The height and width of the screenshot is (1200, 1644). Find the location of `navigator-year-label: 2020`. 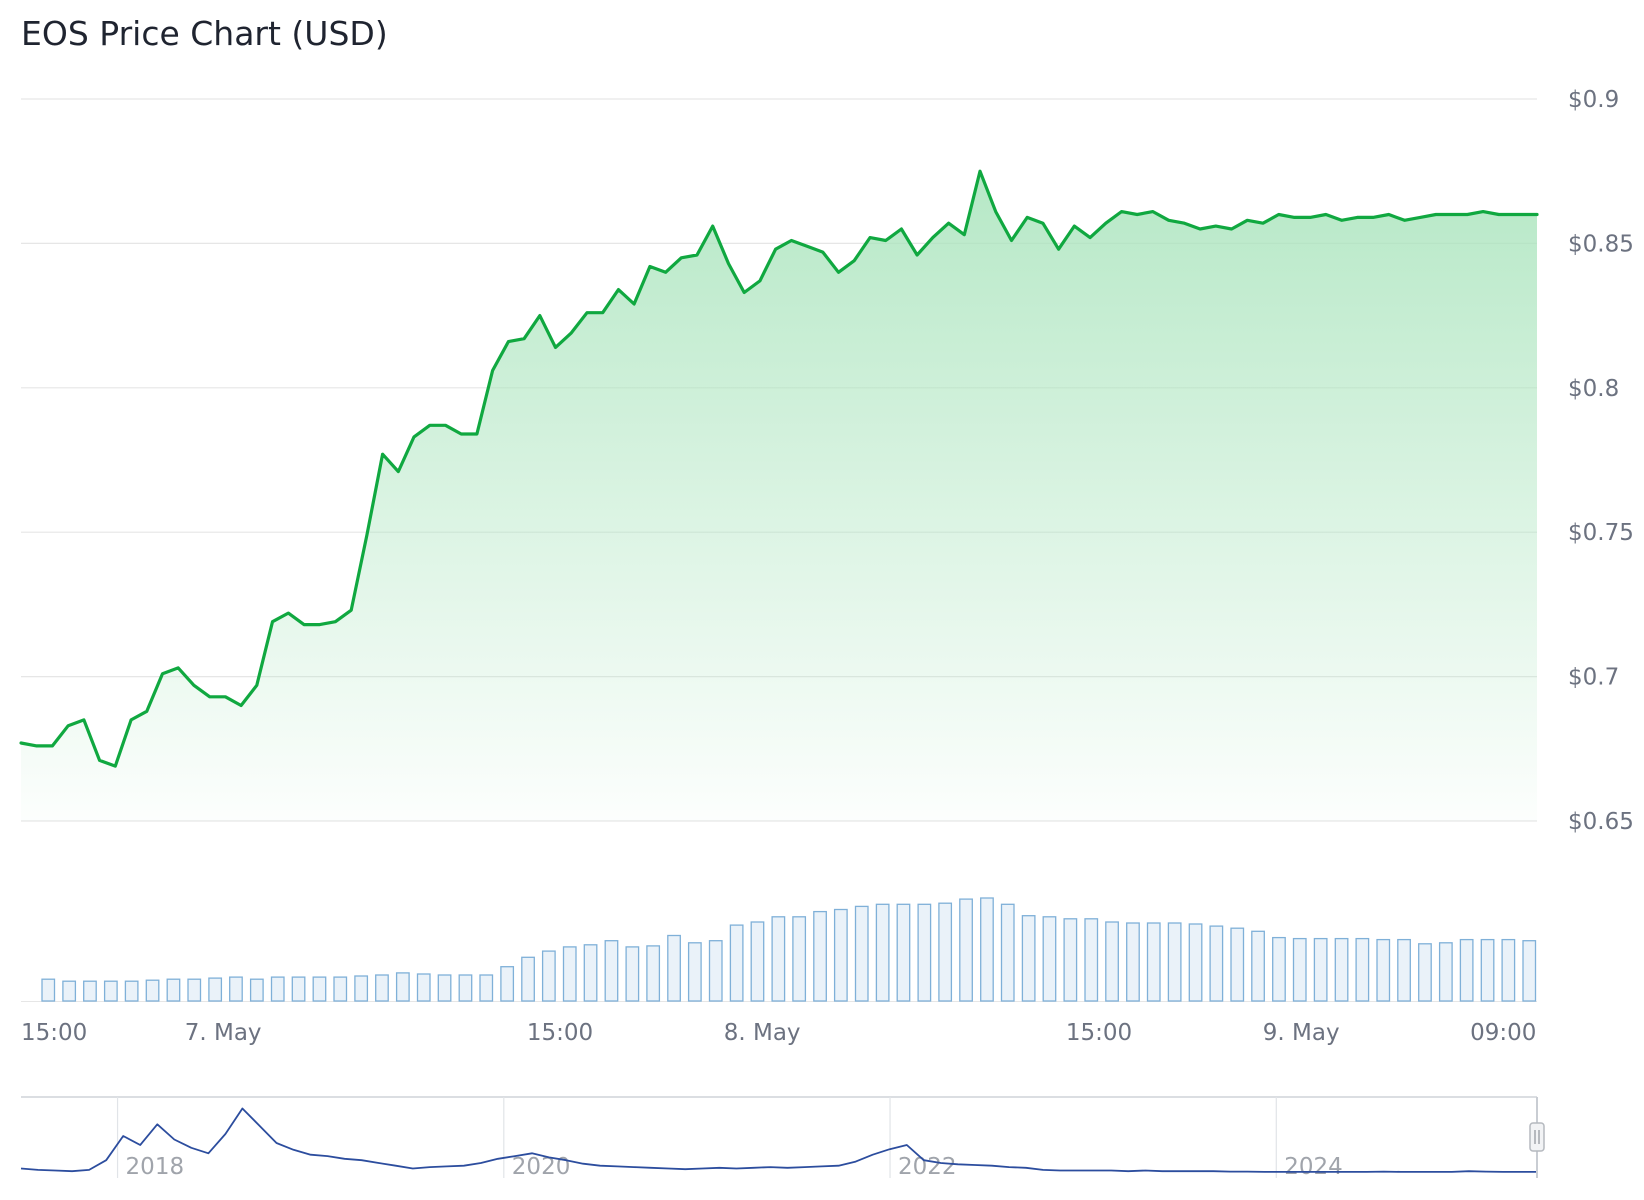

navigator-year-label: 2020 is located at coordinates (541, 1167).